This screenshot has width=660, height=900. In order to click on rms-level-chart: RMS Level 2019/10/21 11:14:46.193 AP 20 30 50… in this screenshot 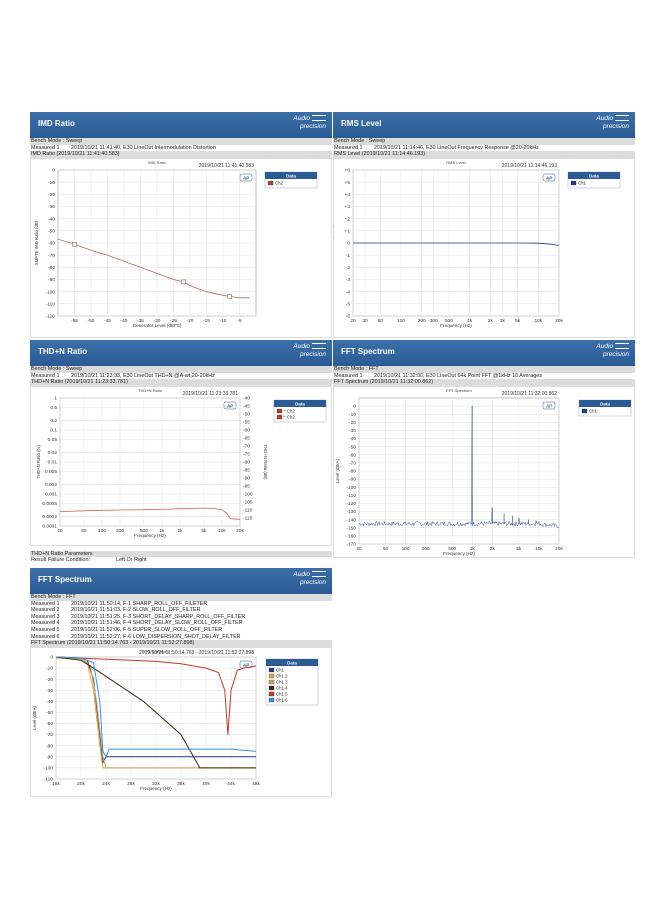, I will do `click(482, 247)`.